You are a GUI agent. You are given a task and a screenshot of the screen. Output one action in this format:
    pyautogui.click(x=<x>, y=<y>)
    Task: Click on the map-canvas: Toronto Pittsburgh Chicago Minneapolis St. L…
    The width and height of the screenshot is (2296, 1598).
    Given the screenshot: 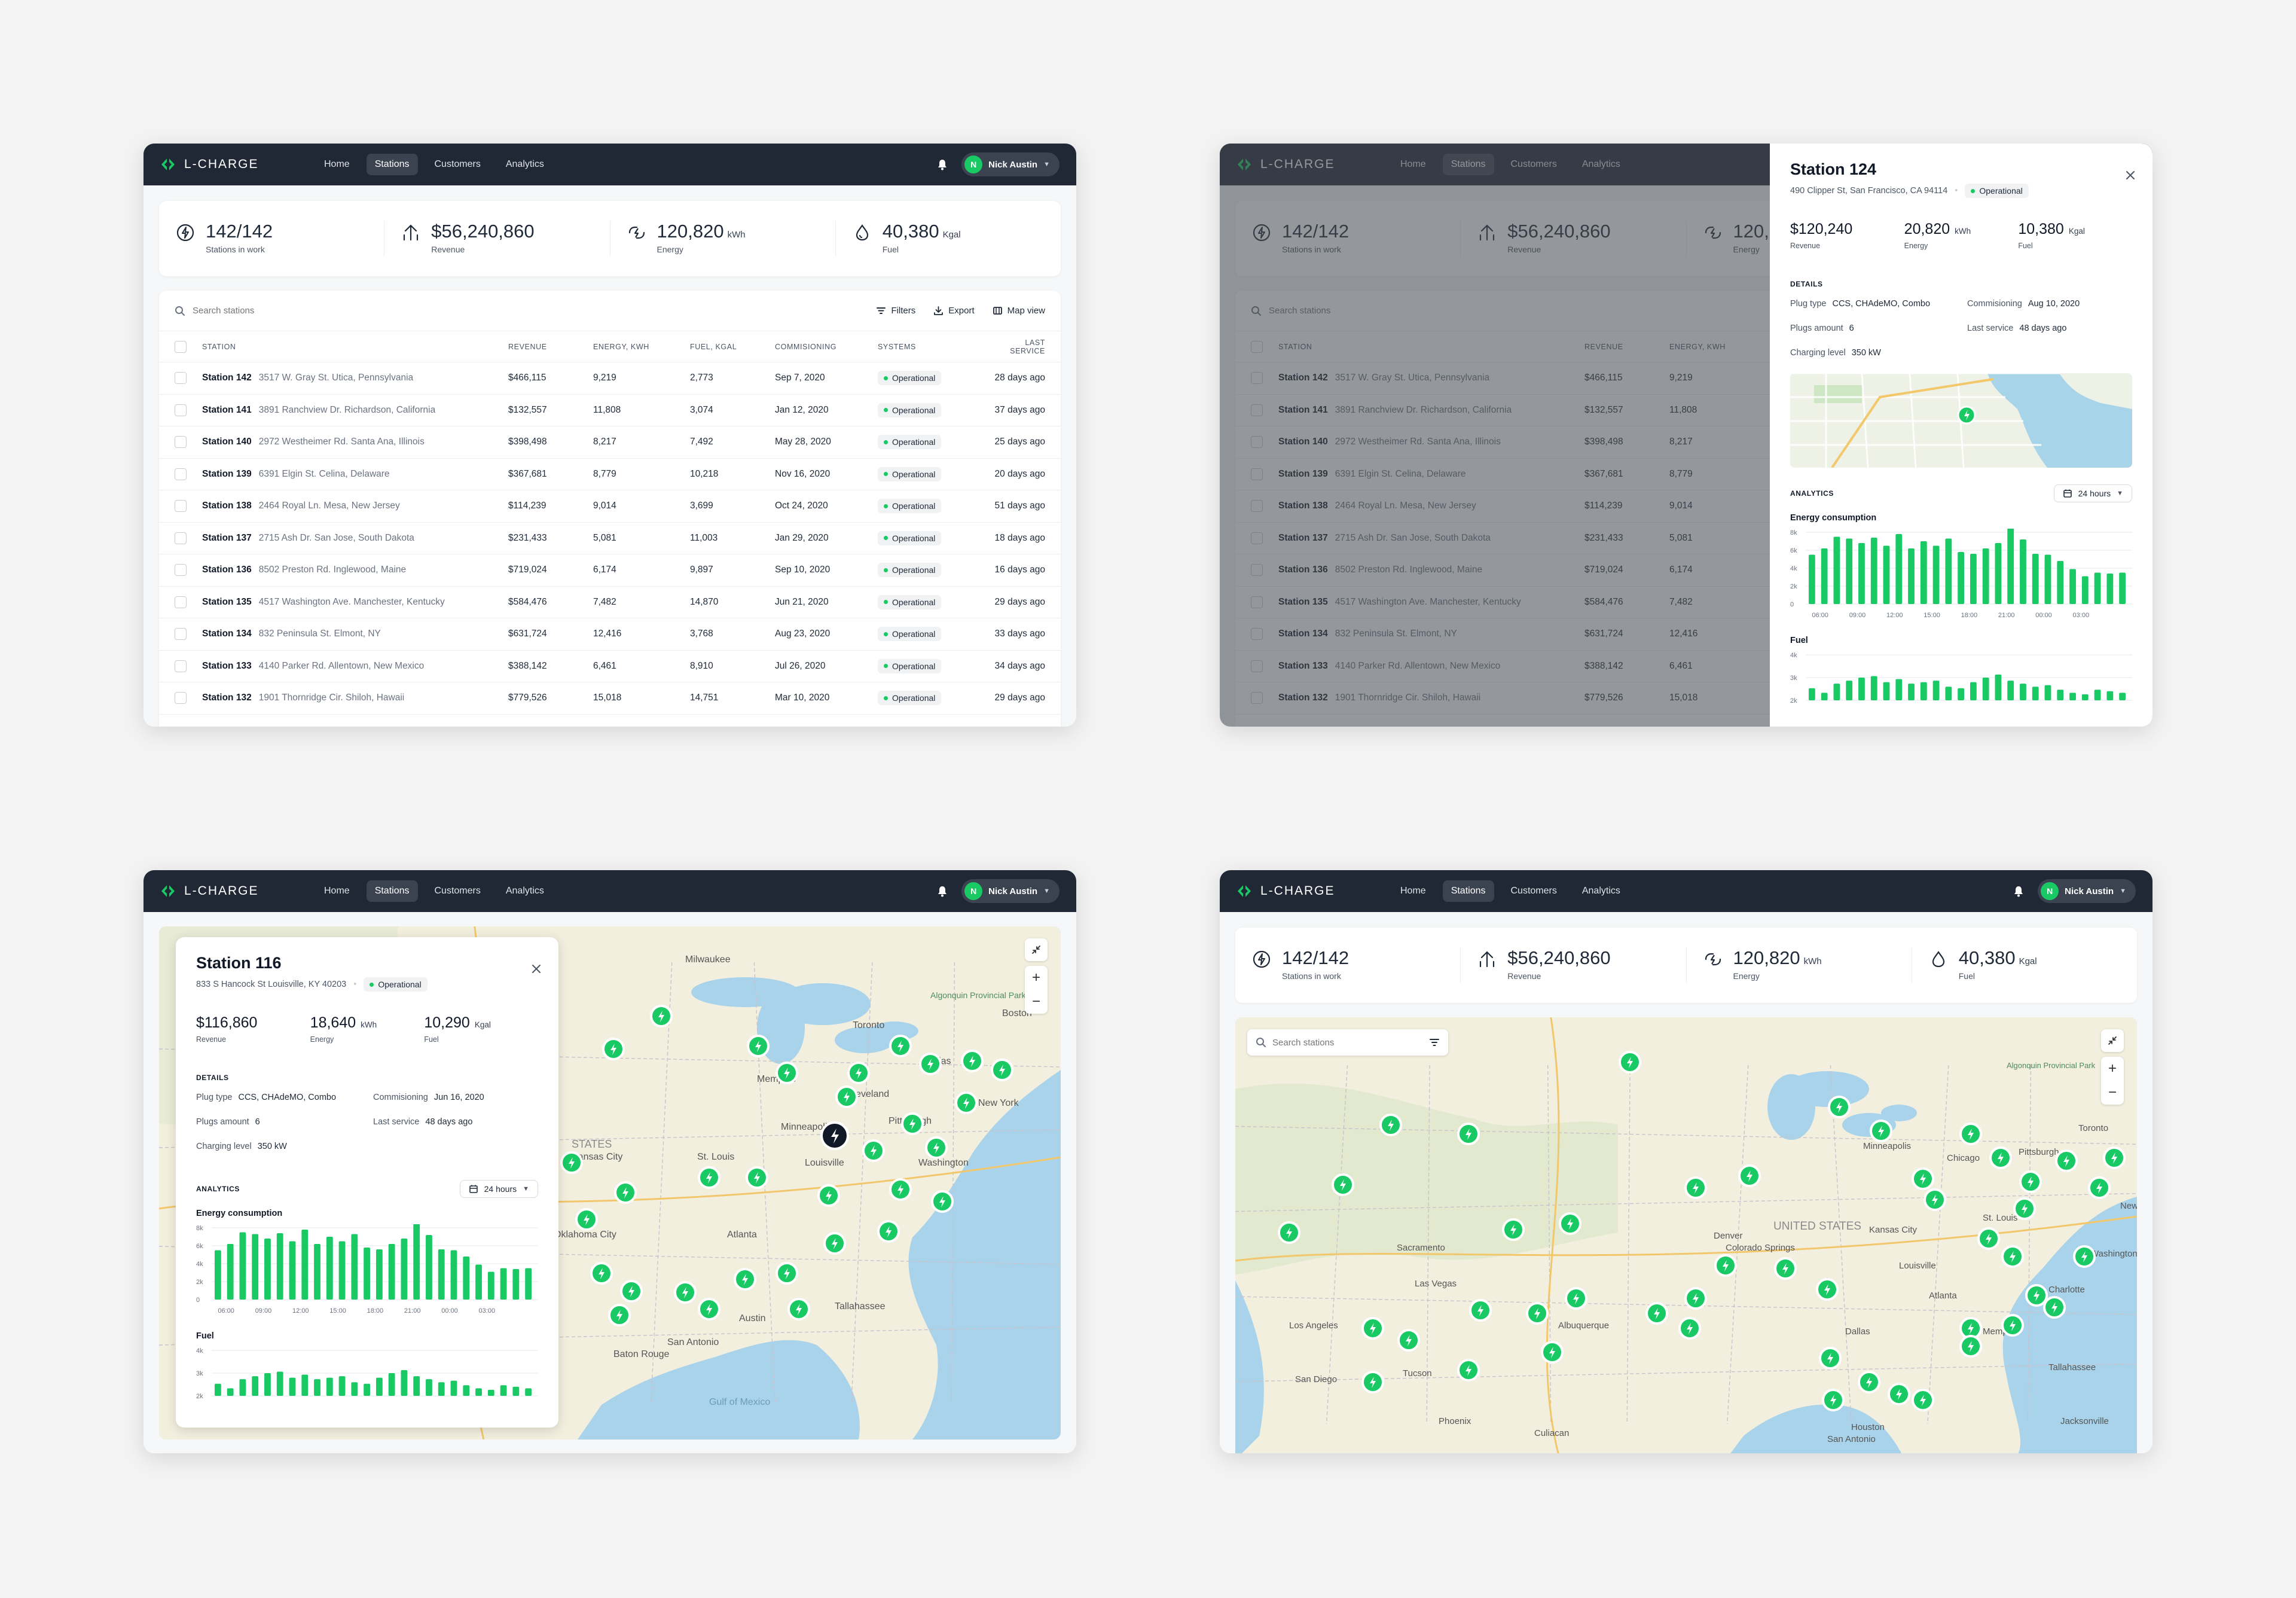 What is the action you would take?
    pyautogui.click(x=1686, y=1235)
    